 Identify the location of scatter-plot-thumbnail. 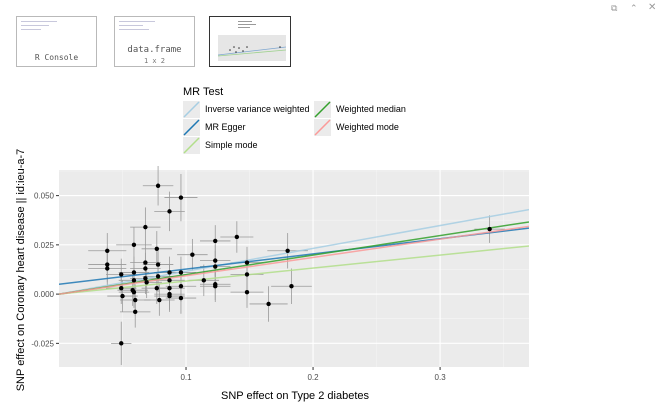
(250, 41).